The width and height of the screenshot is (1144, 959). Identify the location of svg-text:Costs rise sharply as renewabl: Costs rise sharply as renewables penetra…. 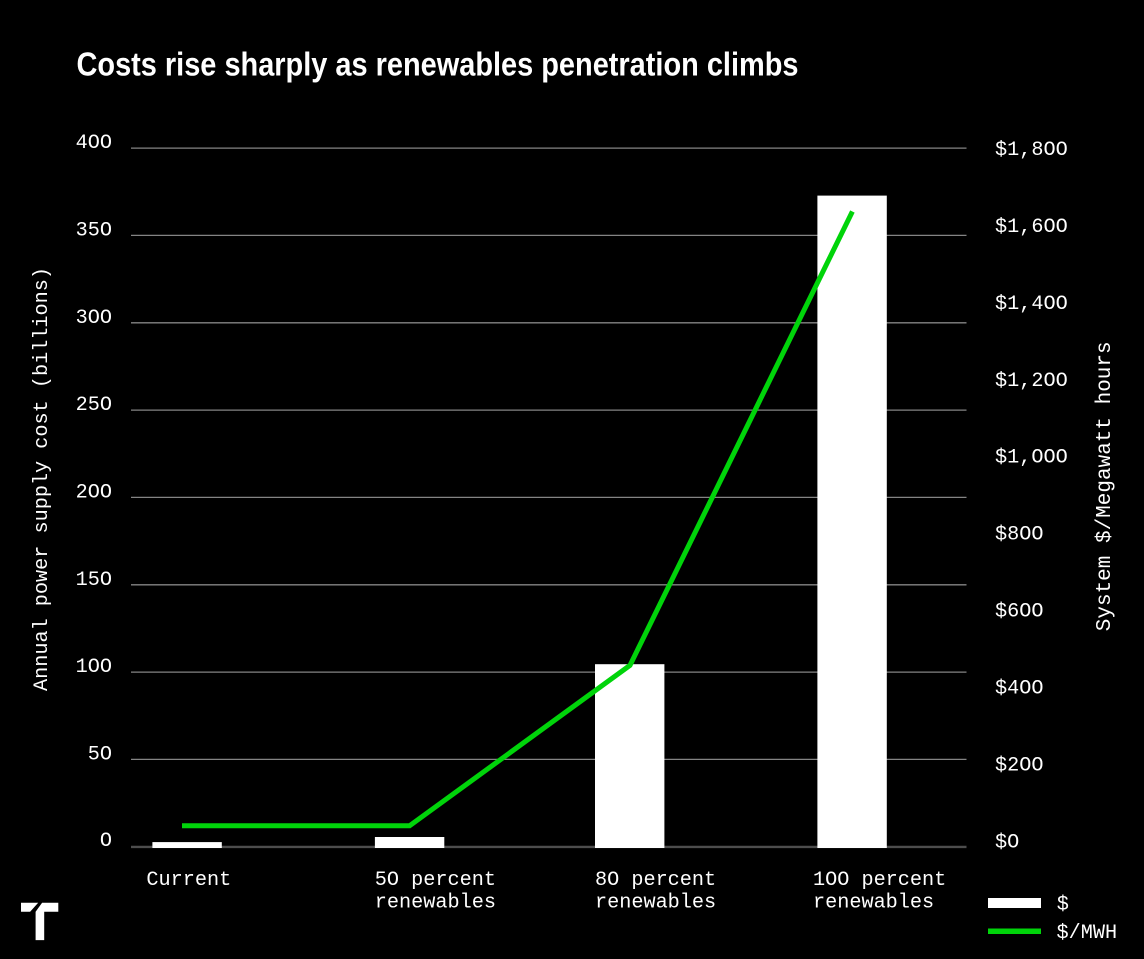
(438, 64).